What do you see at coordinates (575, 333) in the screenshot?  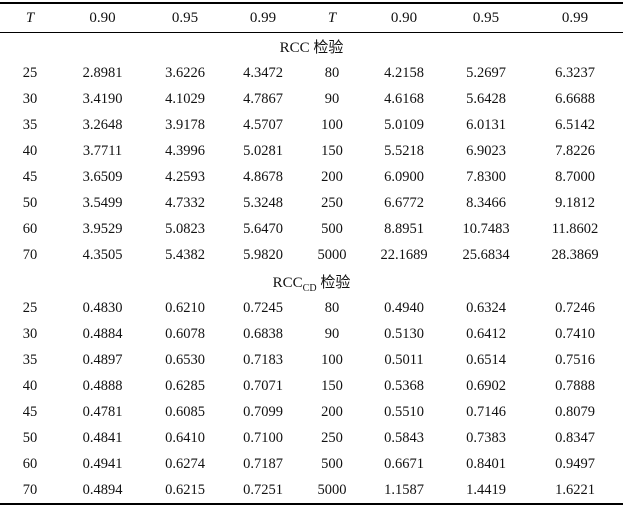 I see `table-cell: 0.7410` at bounding box center [575, 333].